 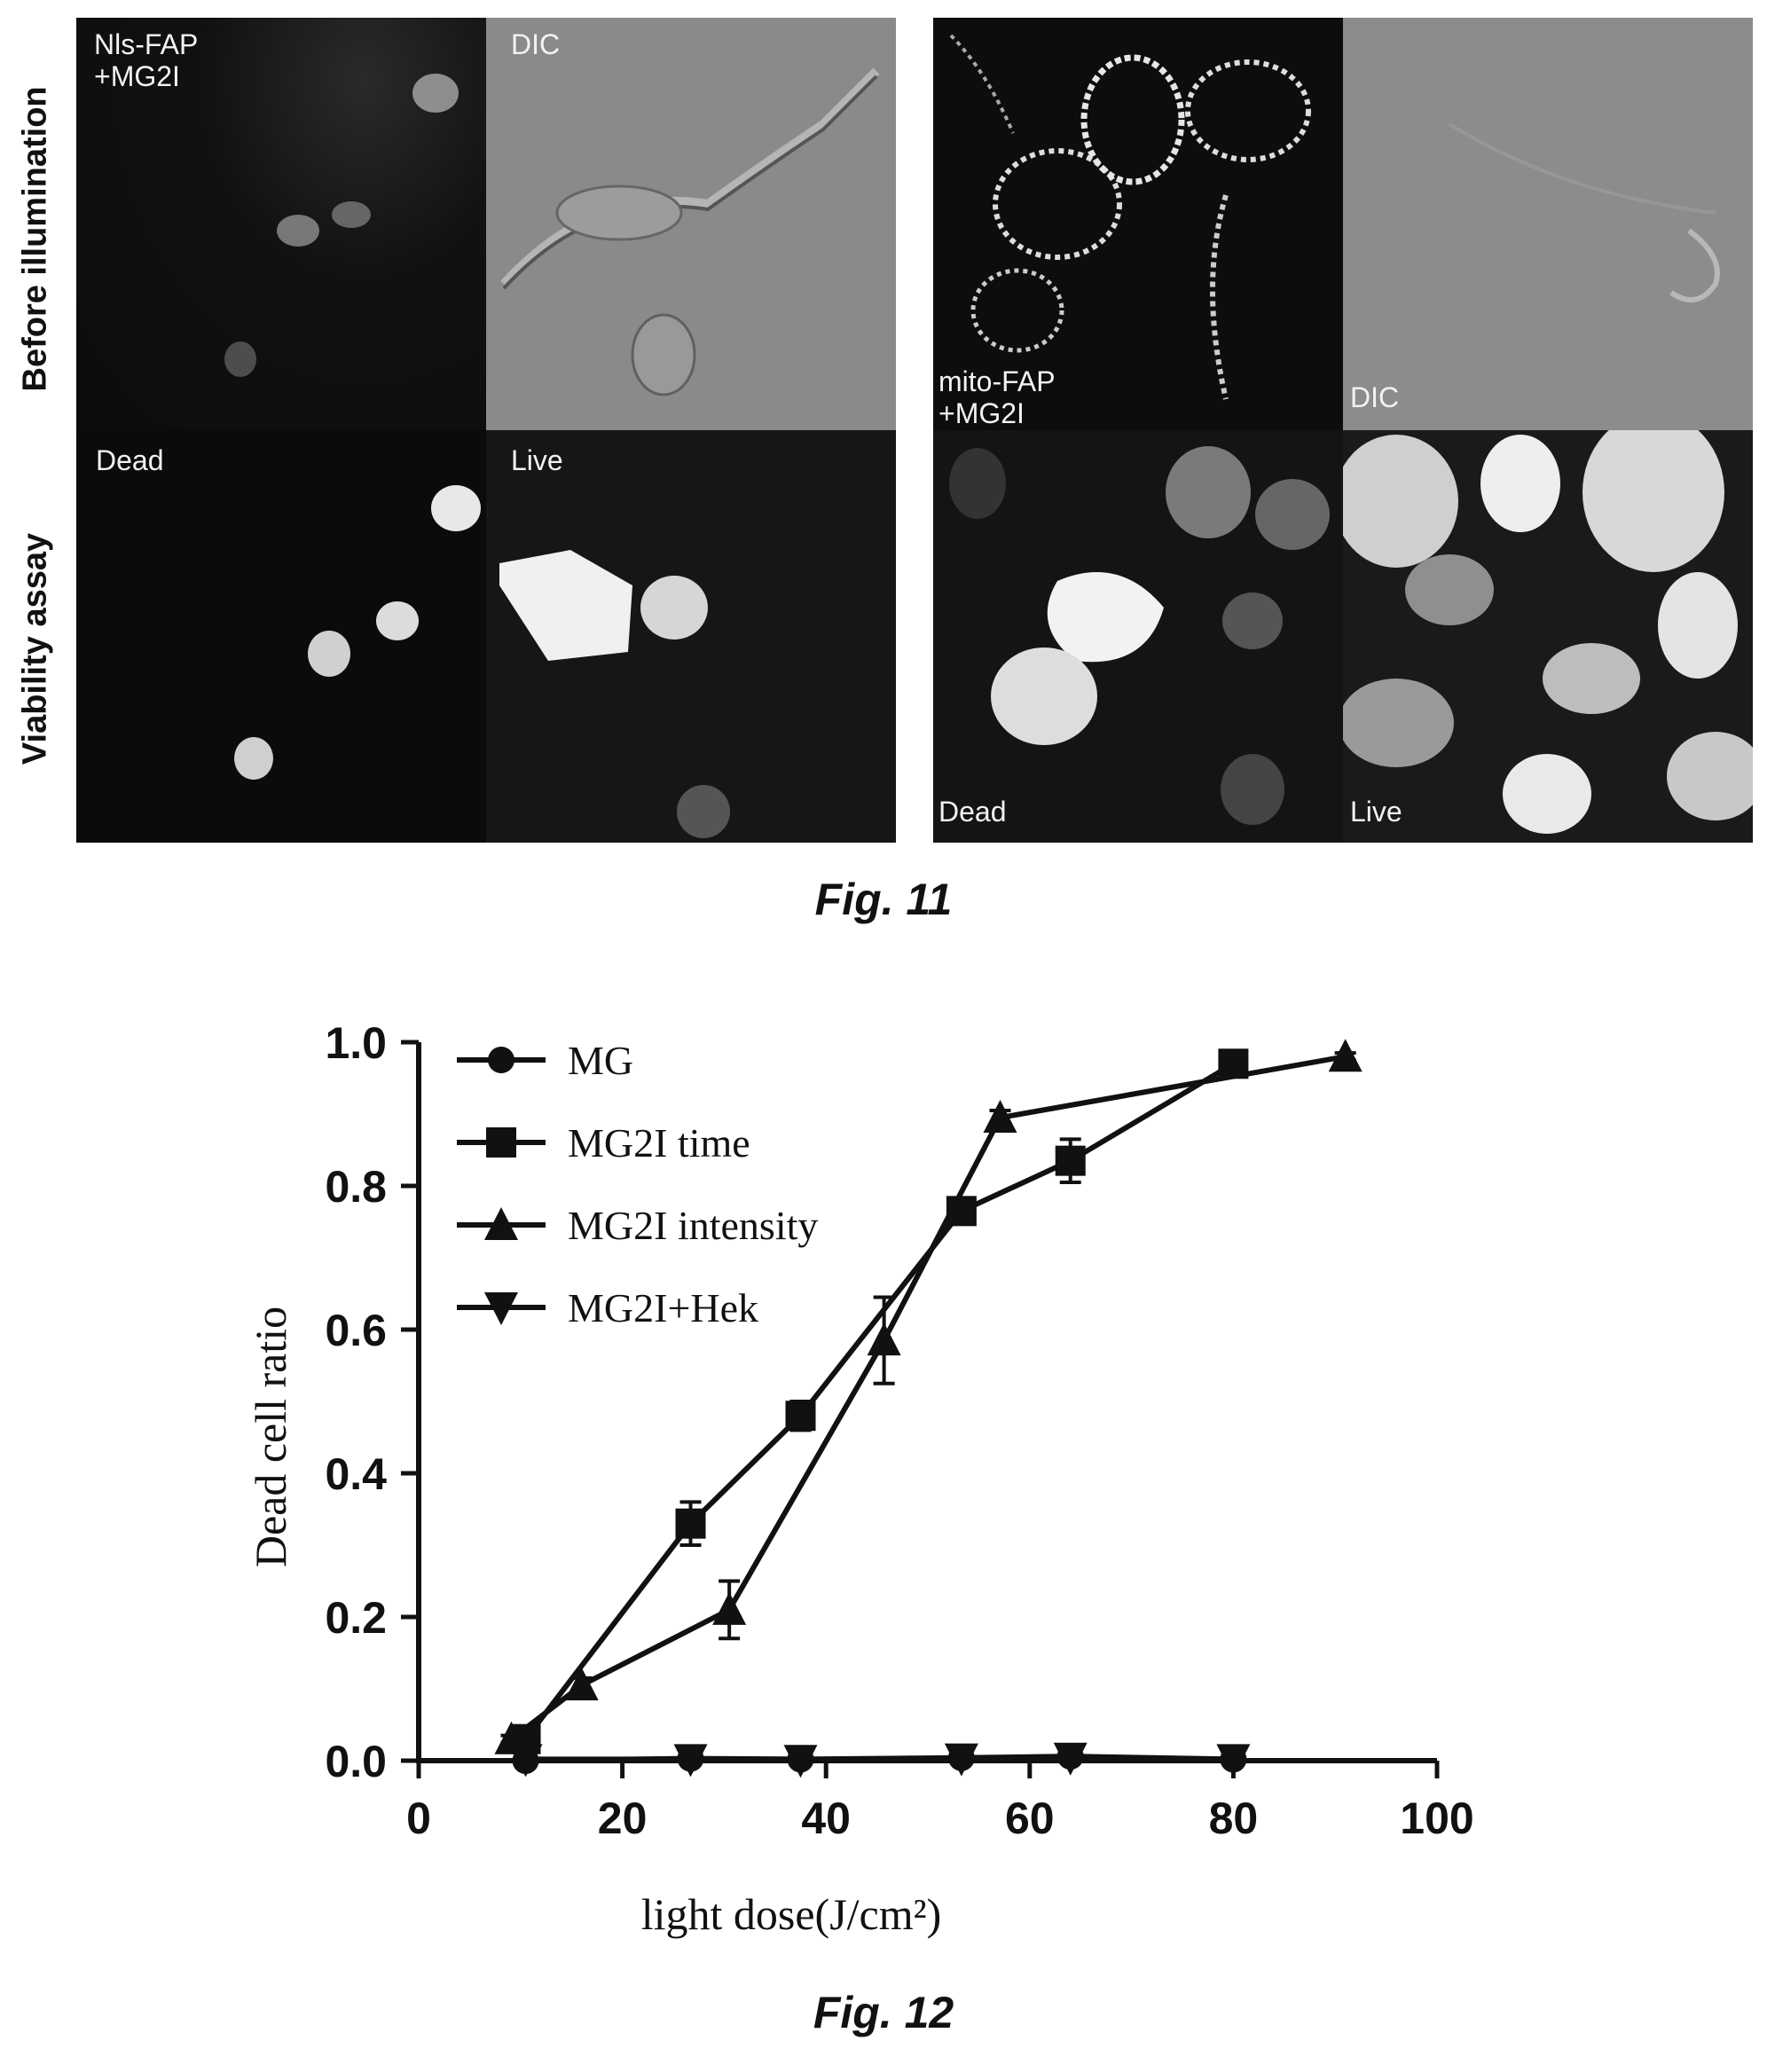 What do you see at coordinates (356, 1474) in the screenshot?
I see `y-tick-label: 0.4` at bounding box center [356, 1474].